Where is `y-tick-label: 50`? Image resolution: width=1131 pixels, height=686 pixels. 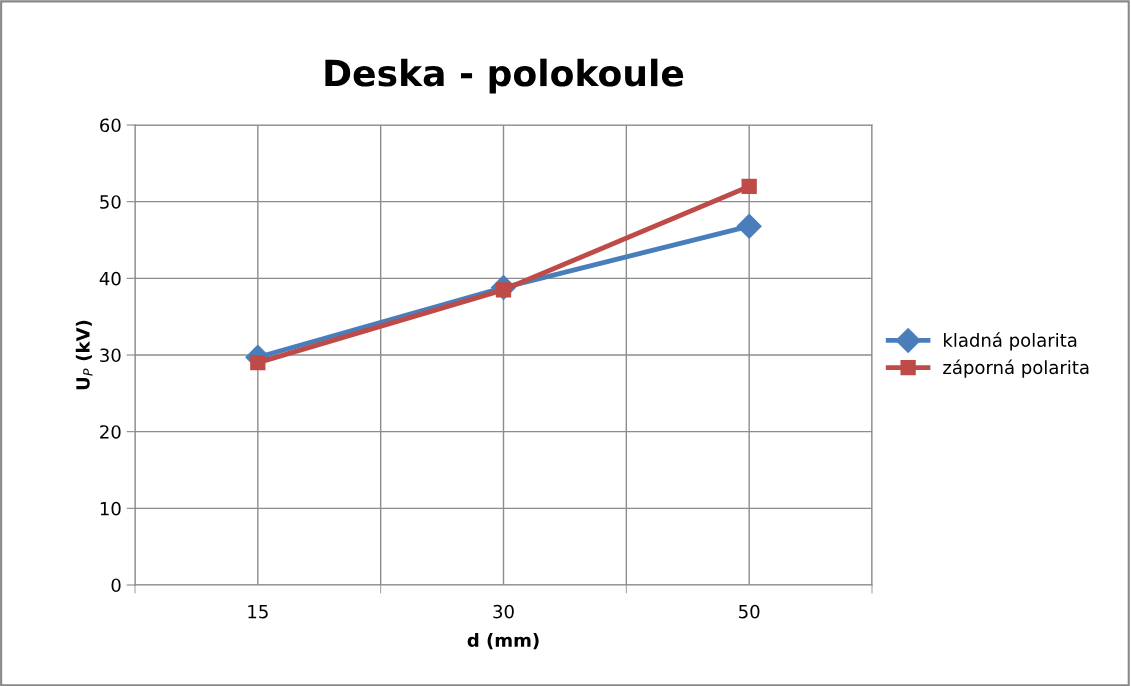
y-tick-label: 50 is located at coordinates (110, 202).